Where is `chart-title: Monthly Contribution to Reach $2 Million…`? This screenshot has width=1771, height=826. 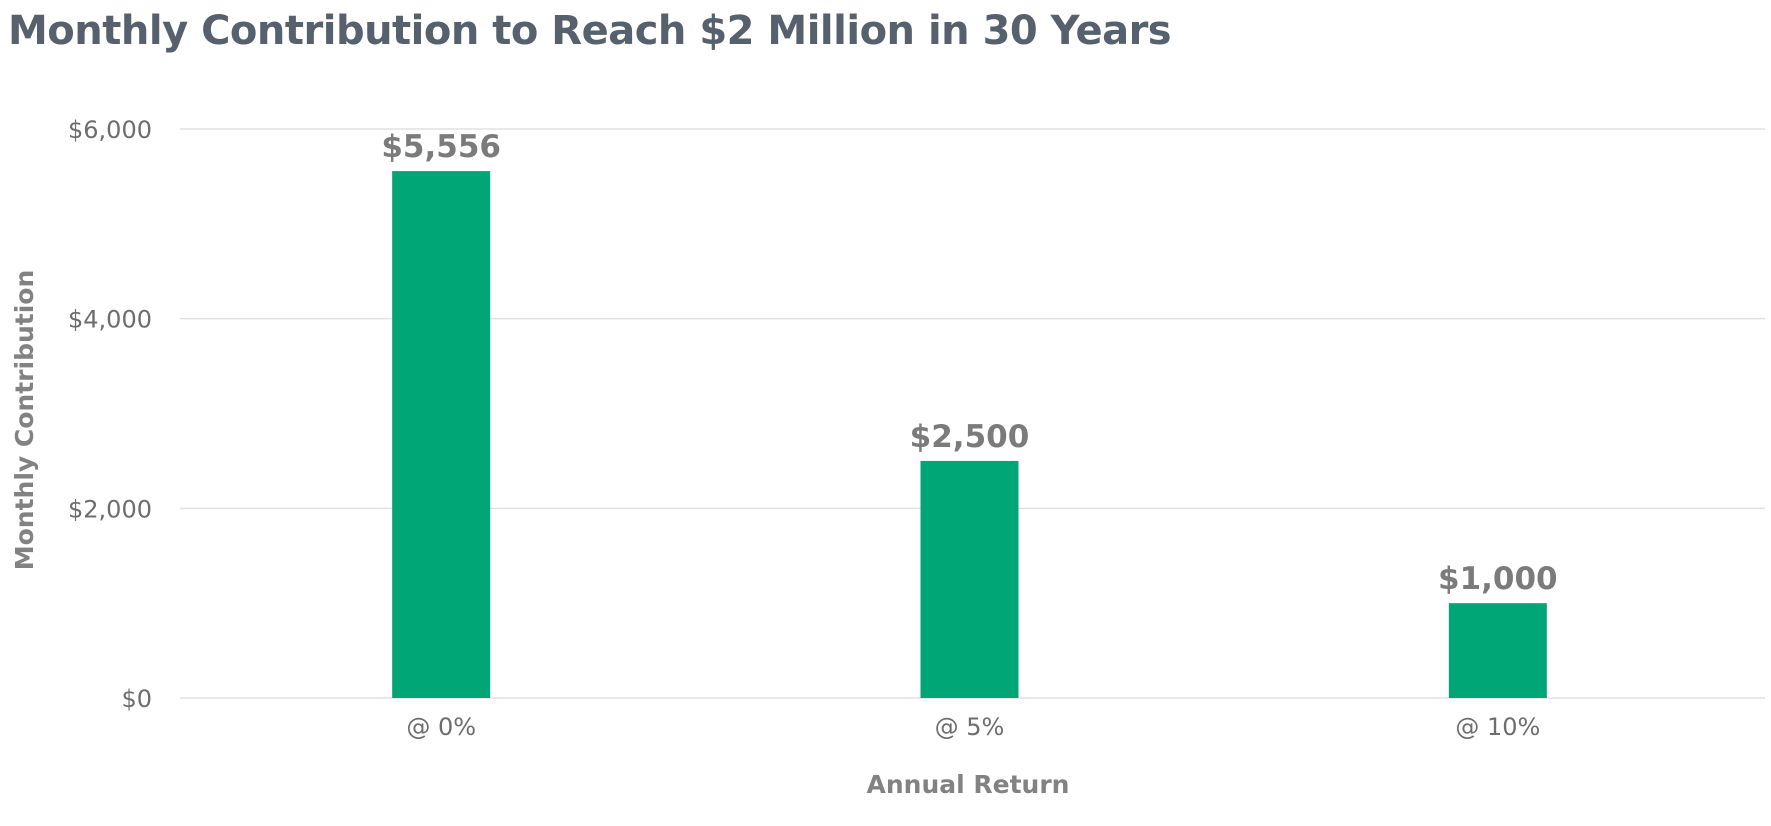 chart-title: Monthly Contribution to Reach $2 Million… is located at coordinates (590, 31).